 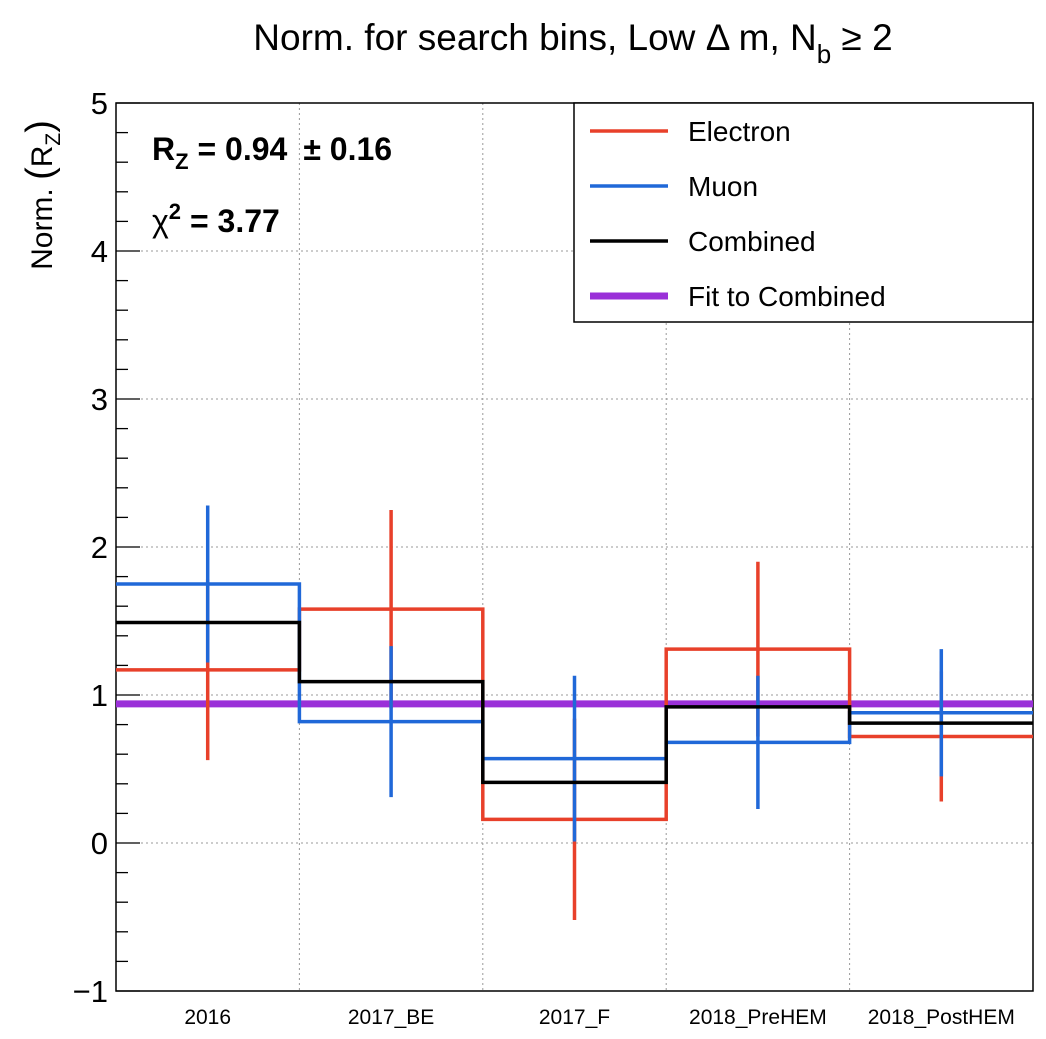 What do you see at coordinates (42, 195) in the screenshot?
I see `y-axis-label: Norm. (RZ)` at bounding box center [42, 195].